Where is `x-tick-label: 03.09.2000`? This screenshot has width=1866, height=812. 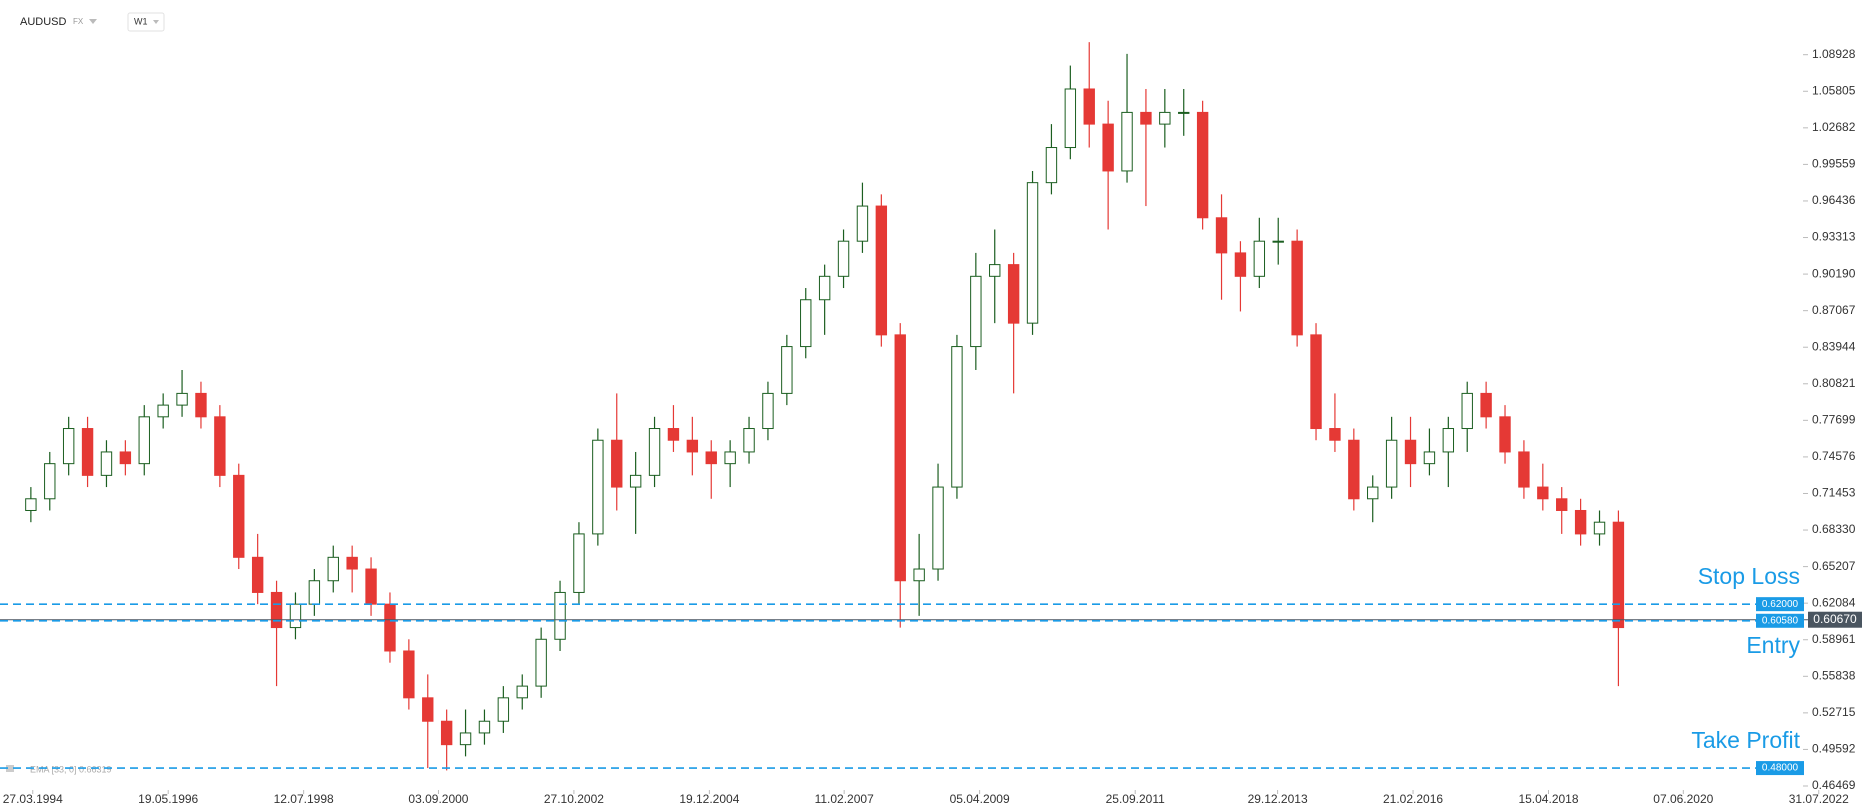
x-tick-label: 03.09.2000 is located at coordinates (438, 799).